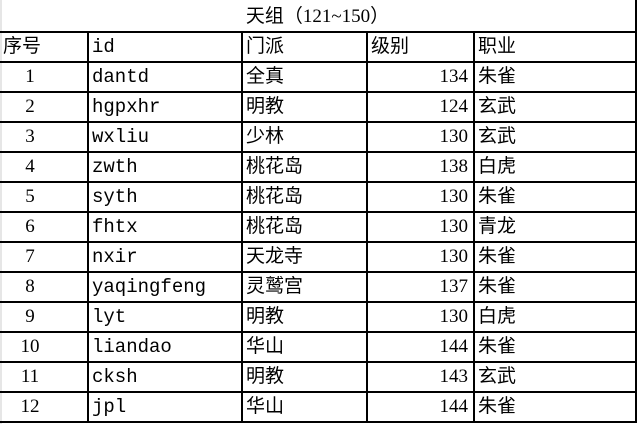  Describe the element at coordinates (164, 48) in the screenshot. I see `header-cell-id: id` at that location.